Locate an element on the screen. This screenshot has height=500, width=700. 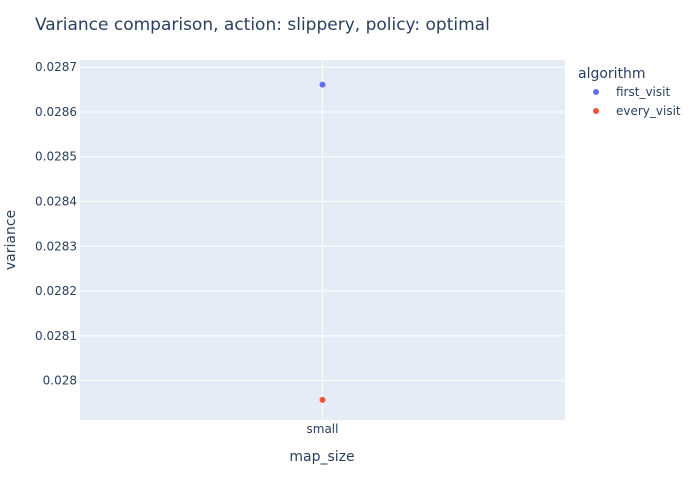
y-axis-title: variance is located at coordinates (11, 240).